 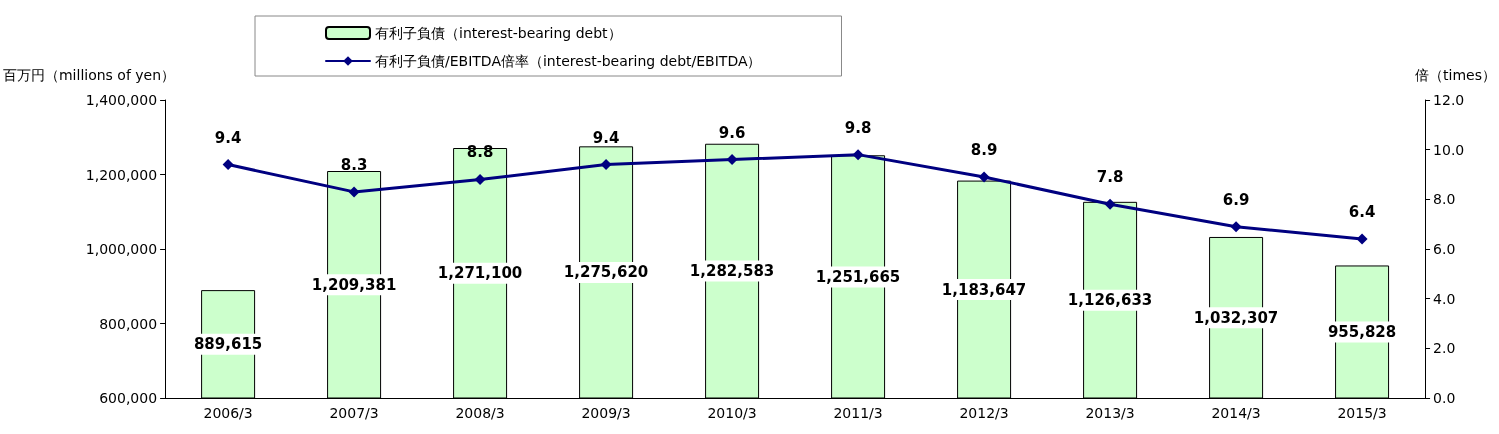 What do you see at coordinates (984, 413) in the screenshot?
I see `x-tick-label: 2012/3` at bounding box center [984, 413].